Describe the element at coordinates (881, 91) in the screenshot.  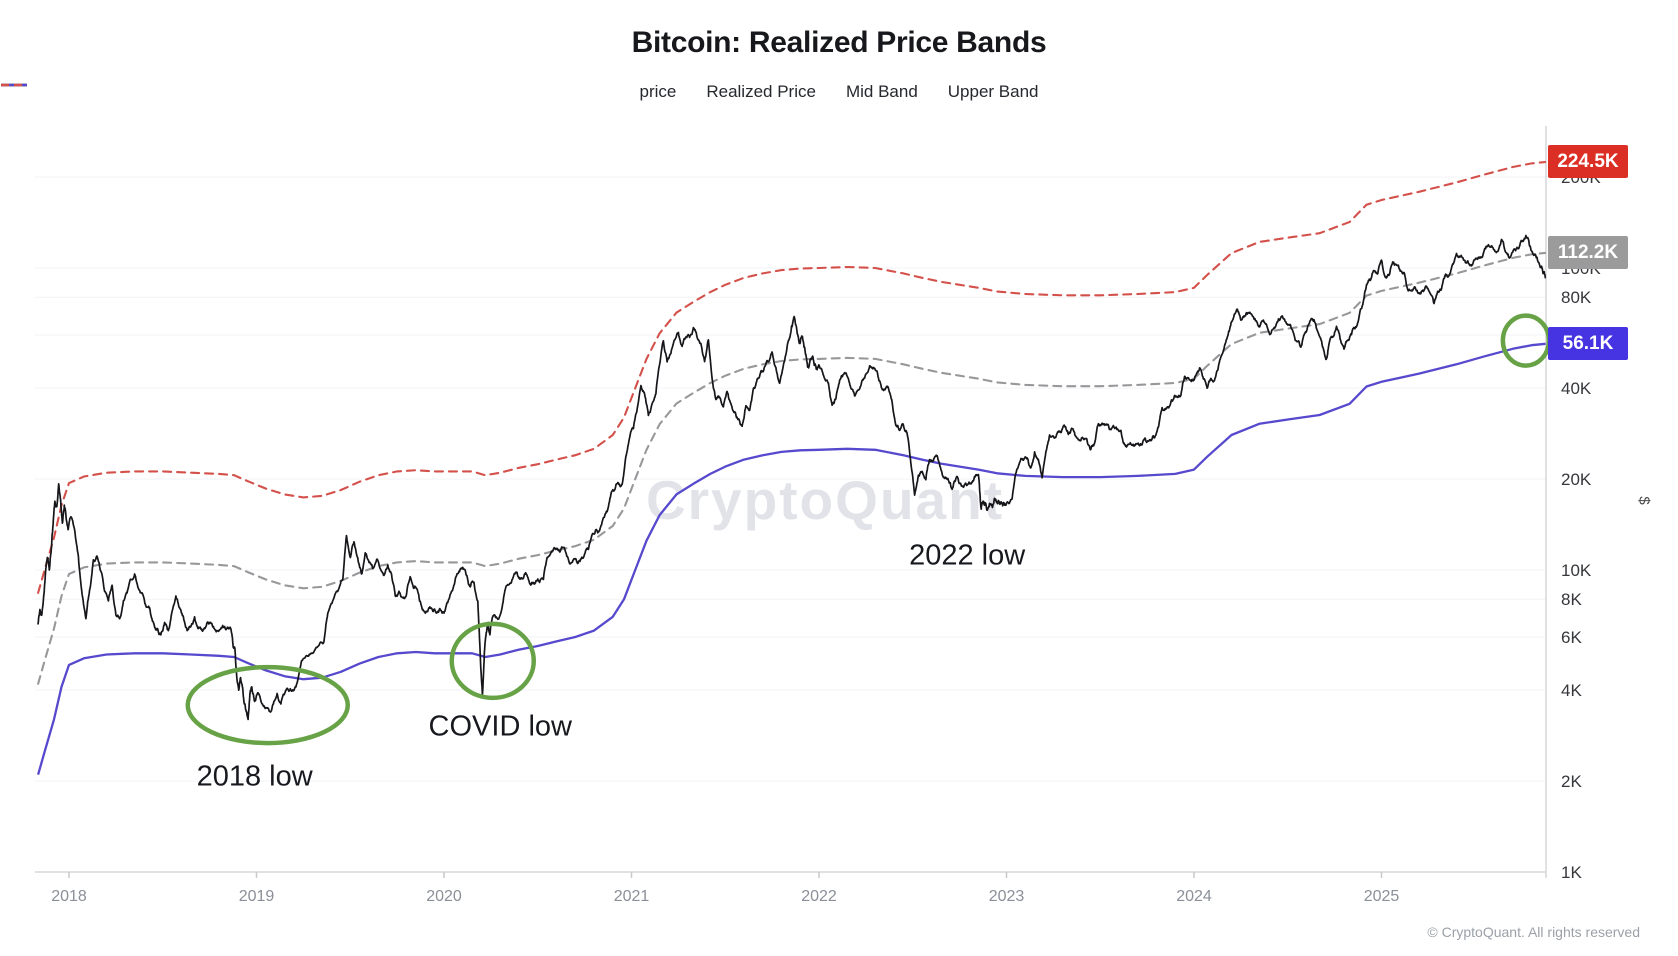
I see `legend-label: Mid Band` at that location.